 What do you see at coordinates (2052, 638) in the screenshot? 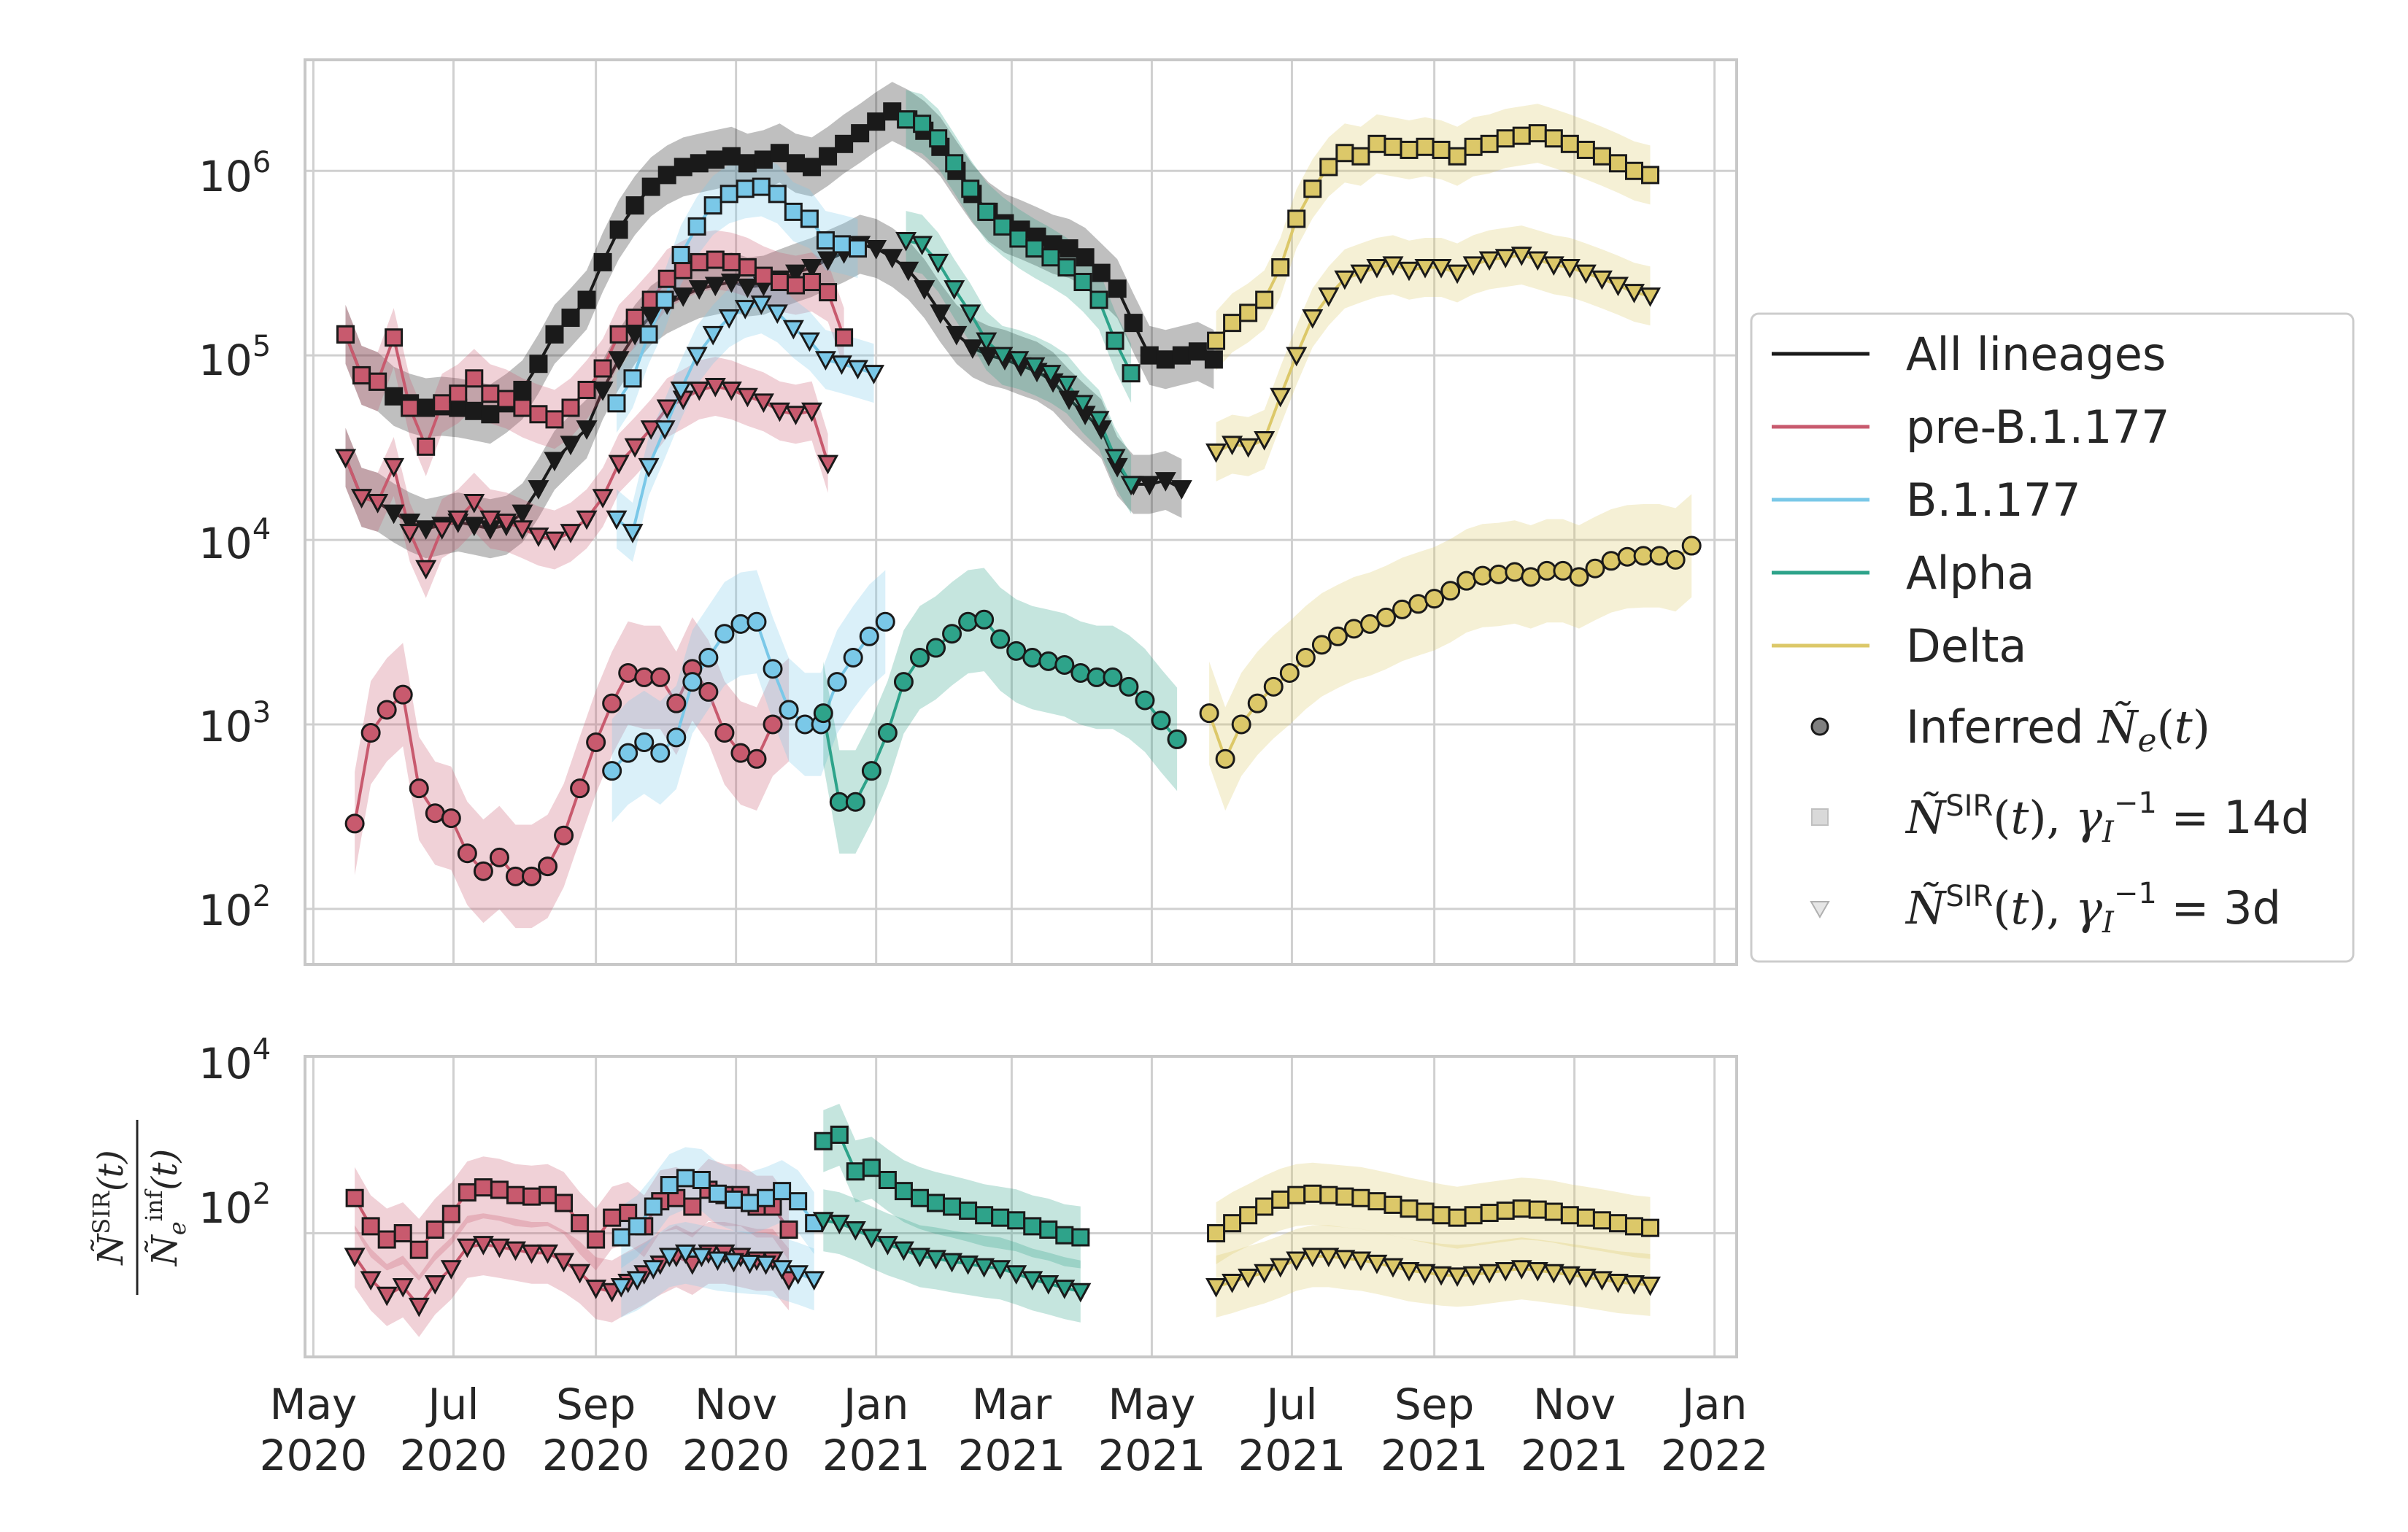
I see `legend-box` at bounding box center [2052, 638].